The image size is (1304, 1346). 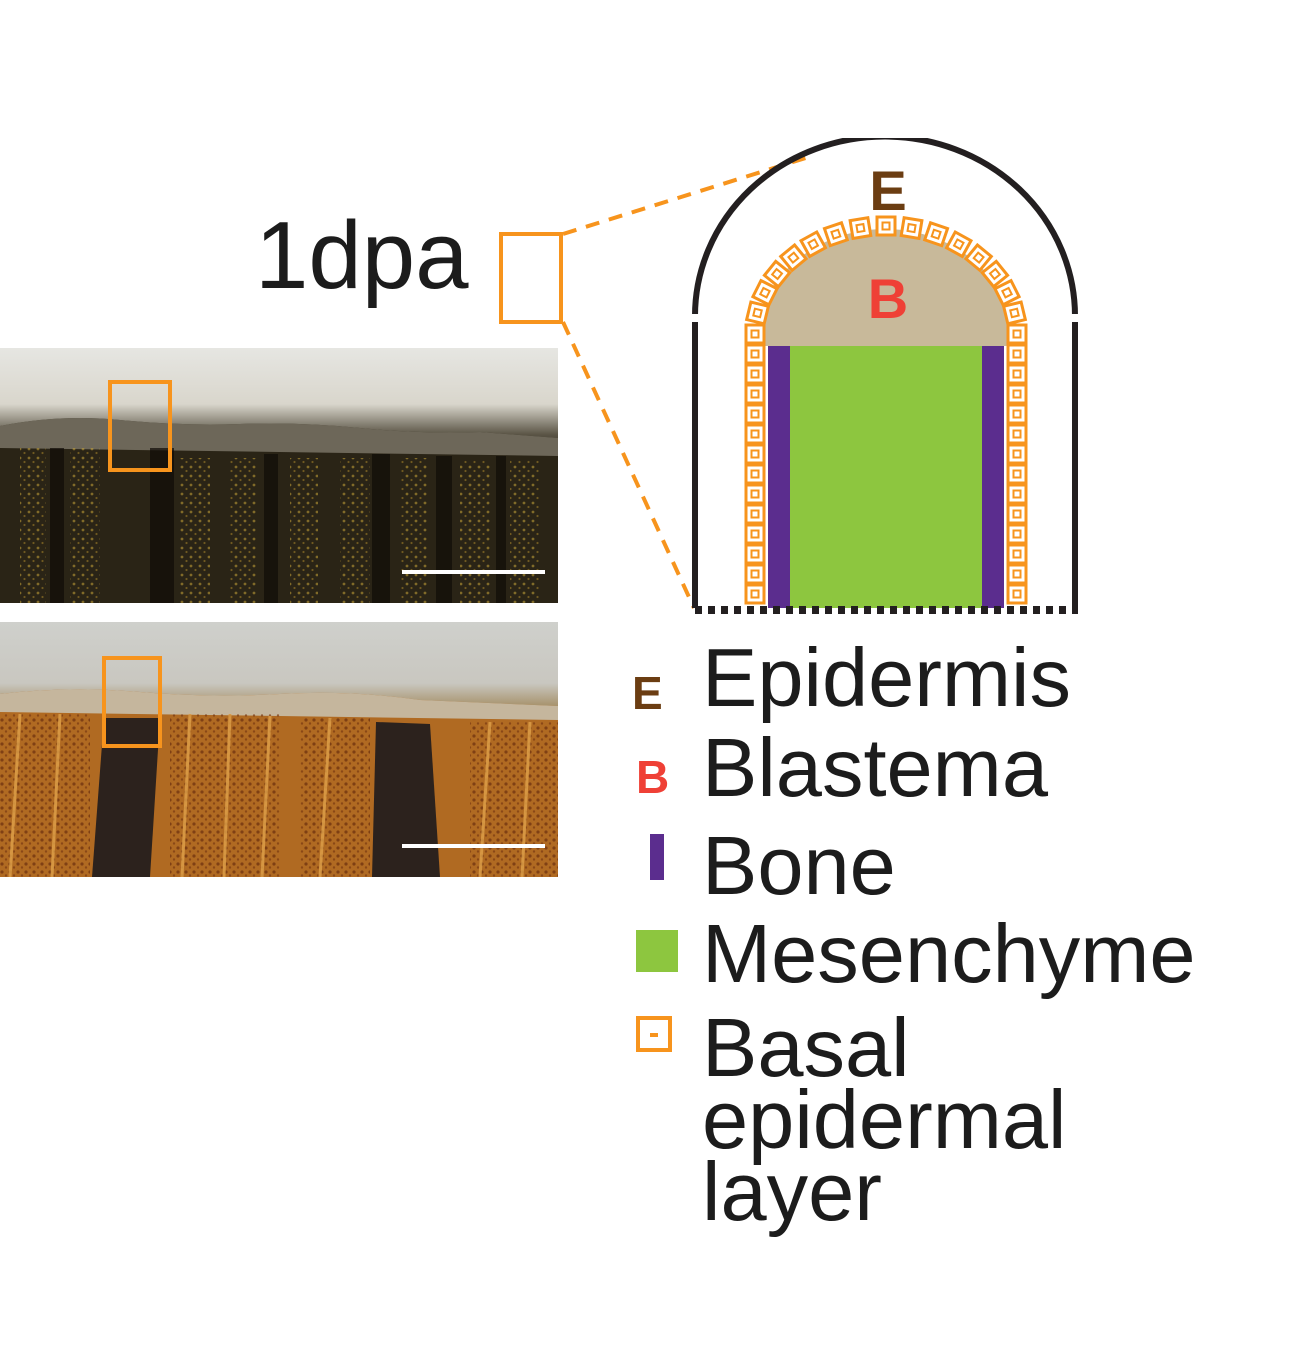 I want to click on legend-item-epidermis: E Epidermis, so click(x=851, y=677).